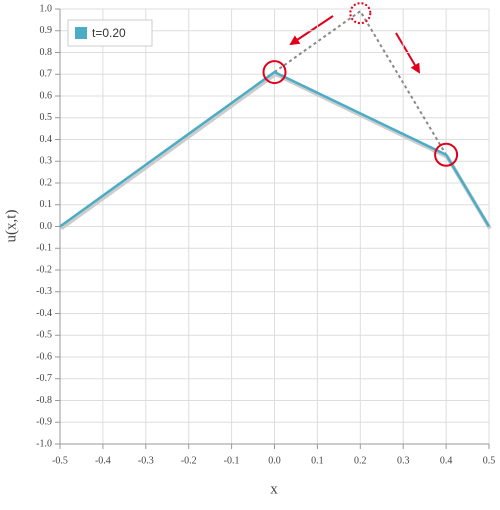 The height and width of the screenshot is (510, 500). I want to click on y-tick-label: 0.8, so click(46, 52).